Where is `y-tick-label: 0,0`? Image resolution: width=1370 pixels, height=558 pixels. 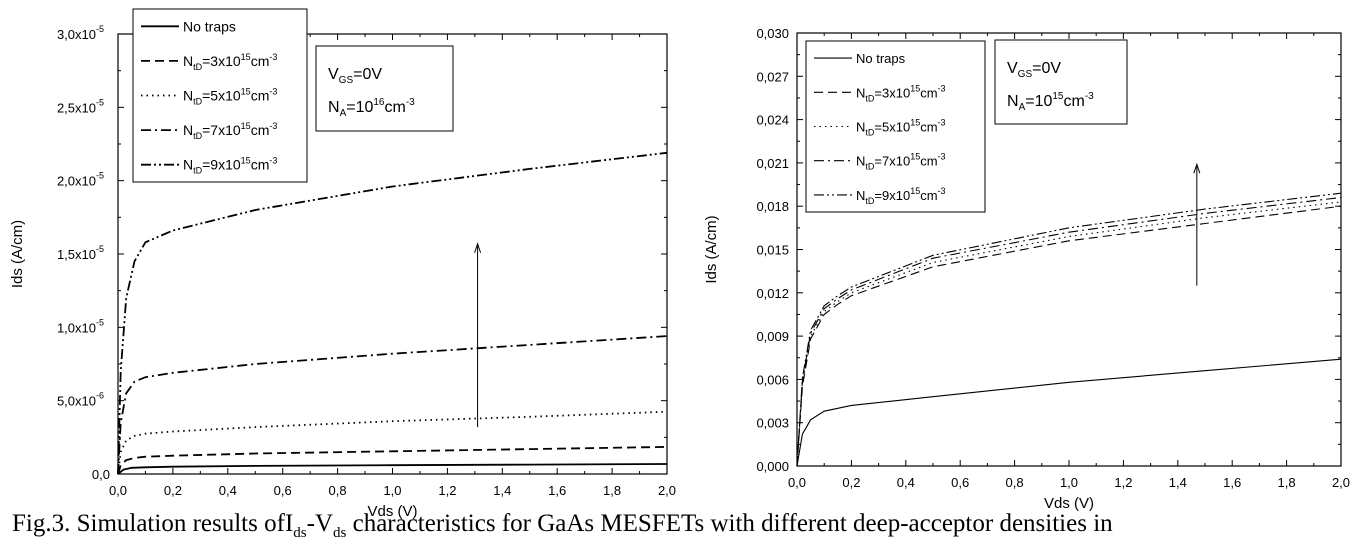
y-tick-label: 0,0 is located at coordinates (101, 474).